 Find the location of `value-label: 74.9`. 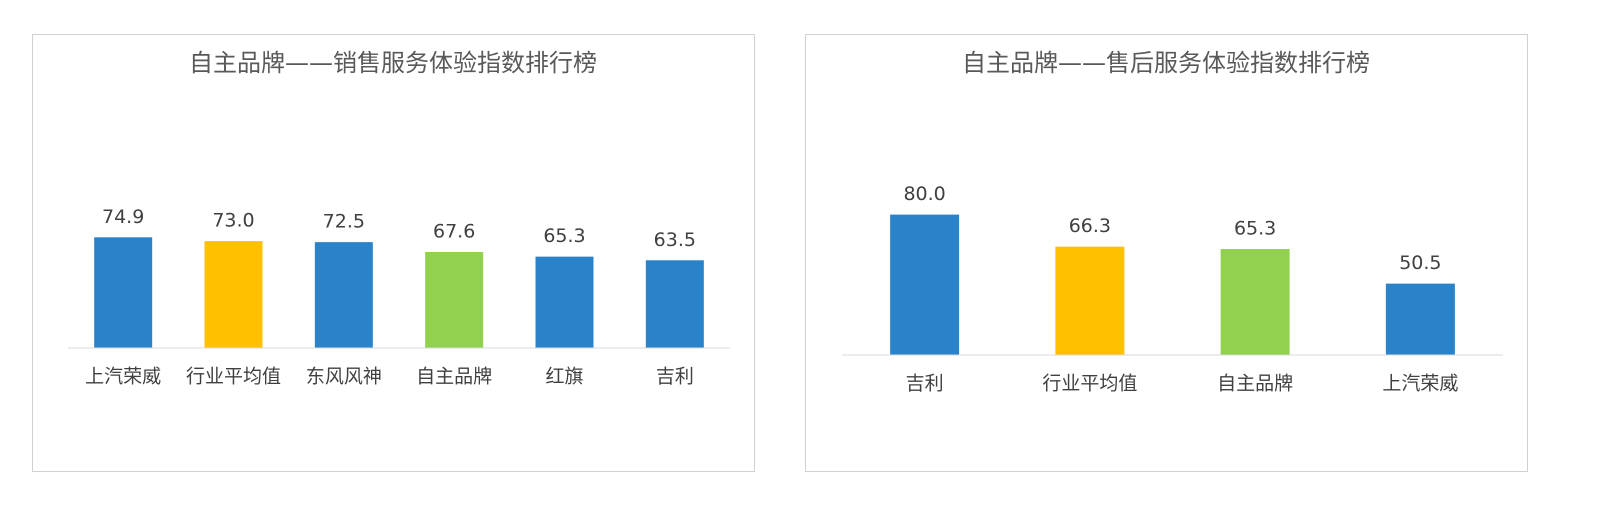

value-label: 74.9 is located at coordinates (123, 217).